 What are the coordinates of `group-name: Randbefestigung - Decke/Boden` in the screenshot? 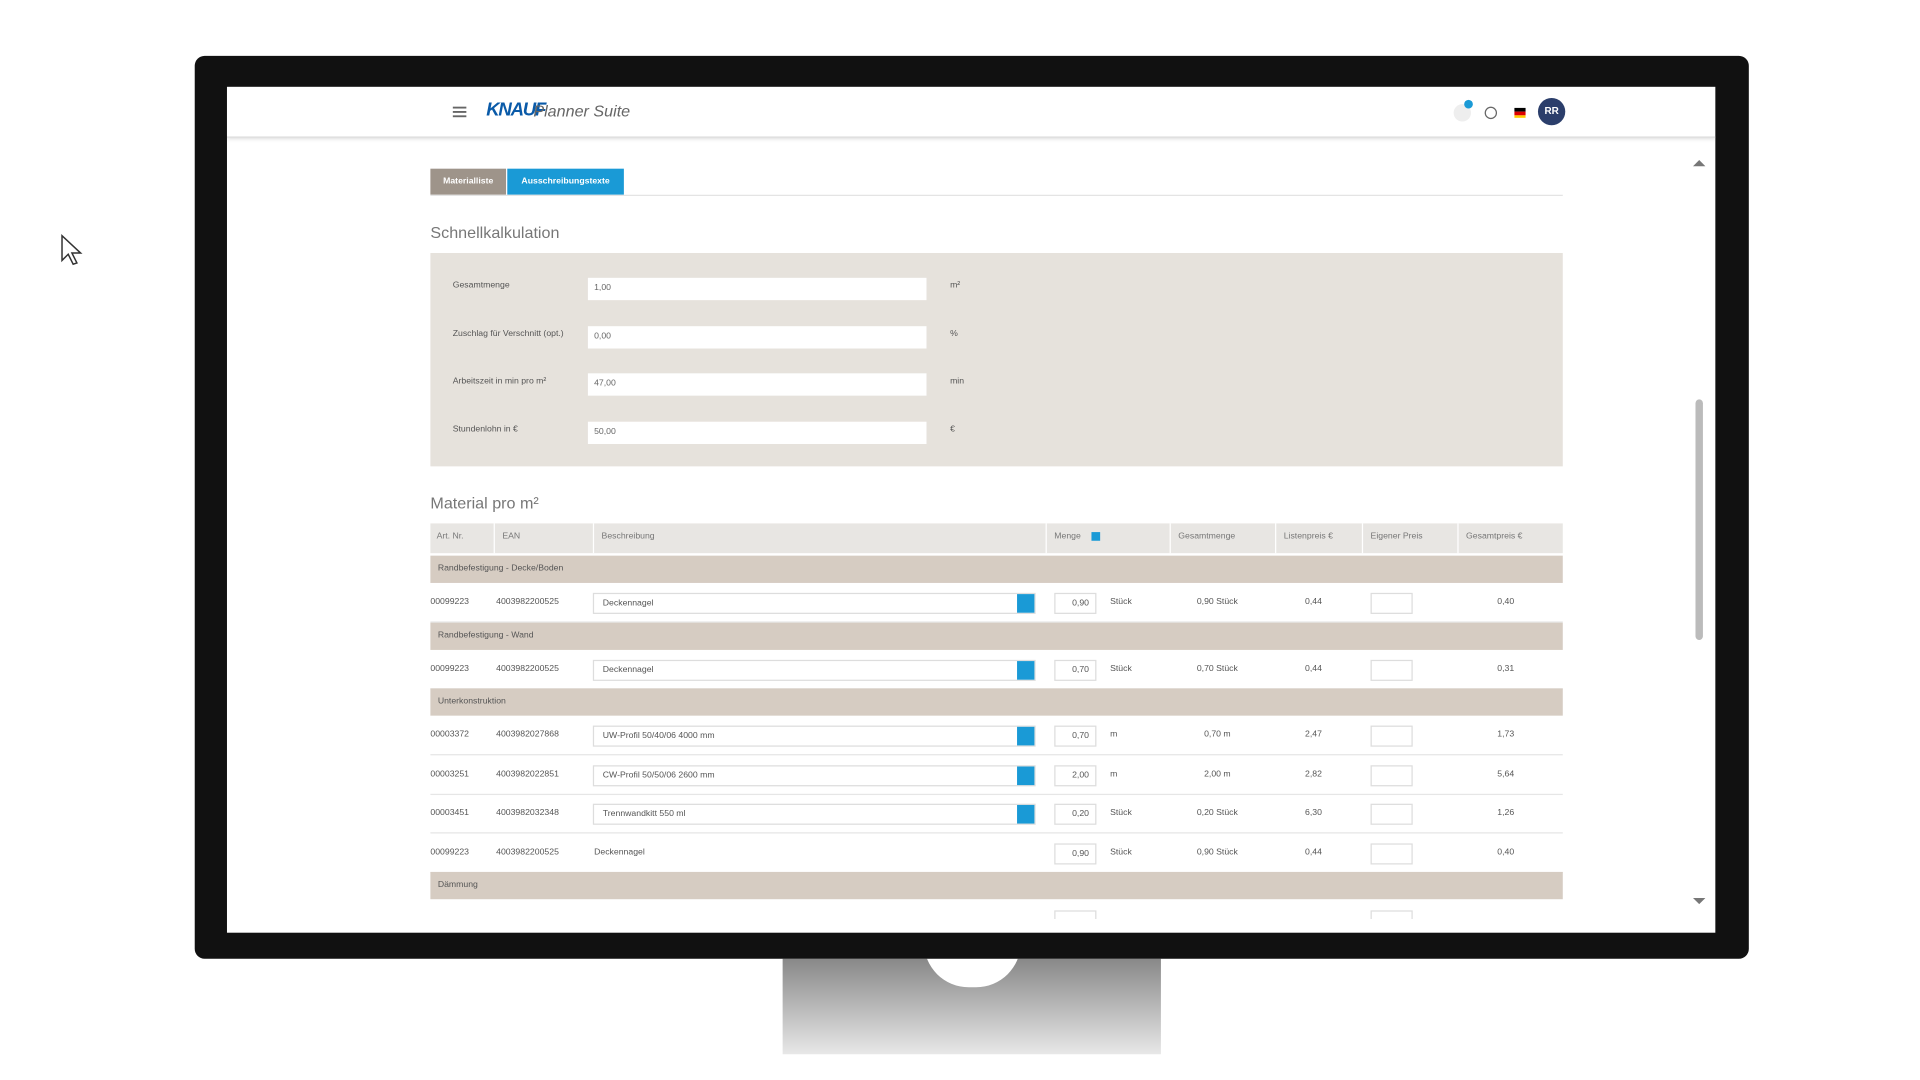 It's located at (500, 569).